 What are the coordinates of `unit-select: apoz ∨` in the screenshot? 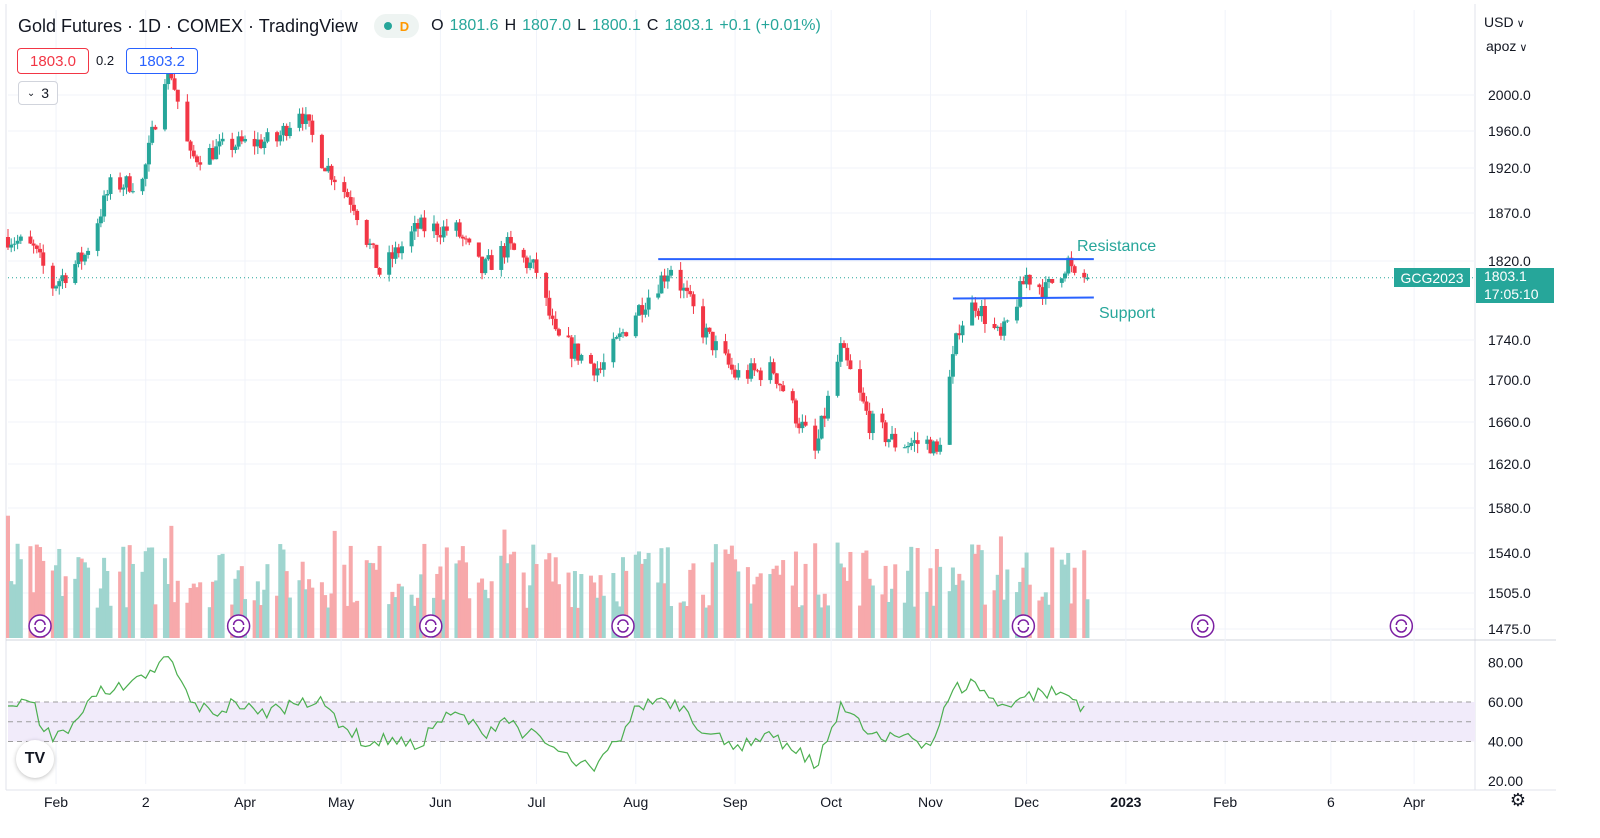 It's located at (1523, 46).